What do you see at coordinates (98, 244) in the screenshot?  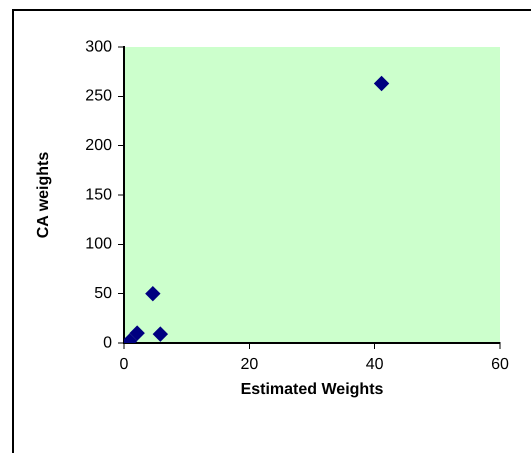 I see `y-tick-label: 100` at bounding box center [98, 244].